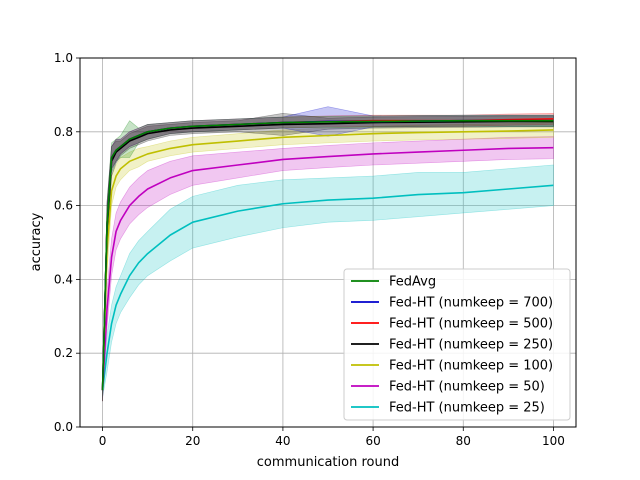 This screenshot has width=640, height=480. What do you see at coordinates (63, 206) in the screenshot?
I see `y-tick-label: 0.6` at bounding box center [63, 206].